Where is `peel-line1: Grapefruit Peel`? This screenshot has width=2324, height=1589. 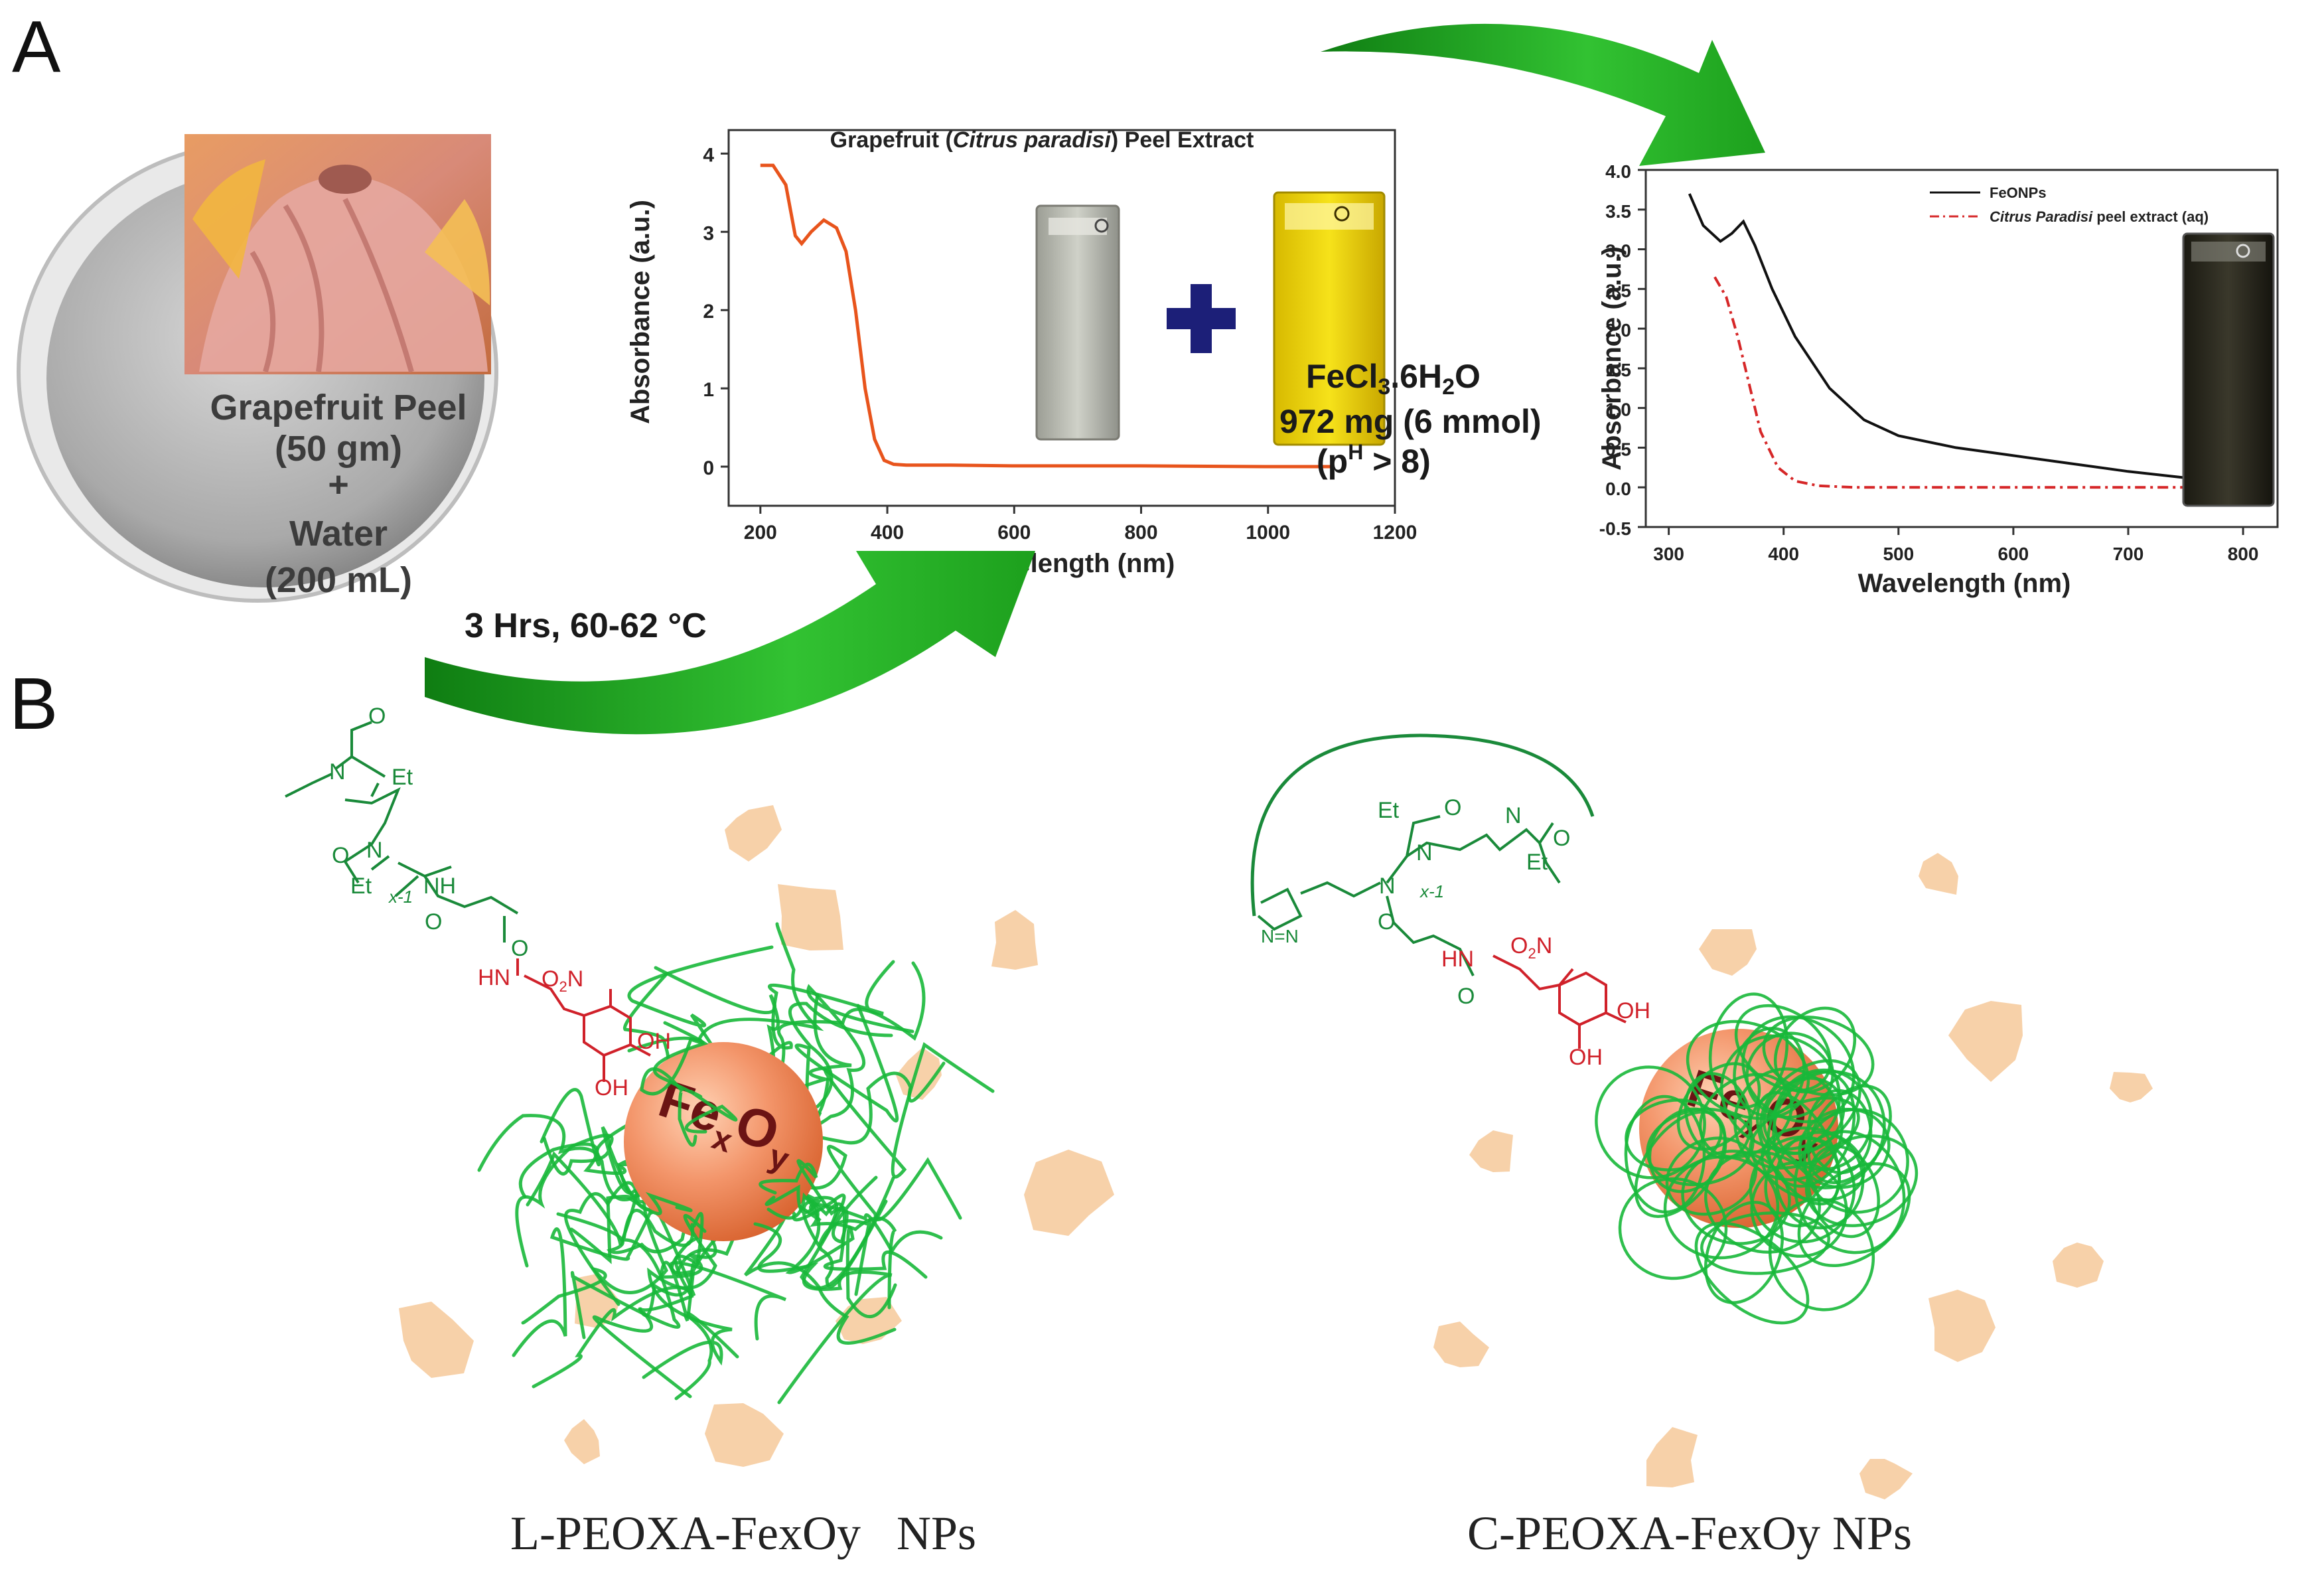 peel-line1: Grapefruit Peel is located at coordinates (338, 407).